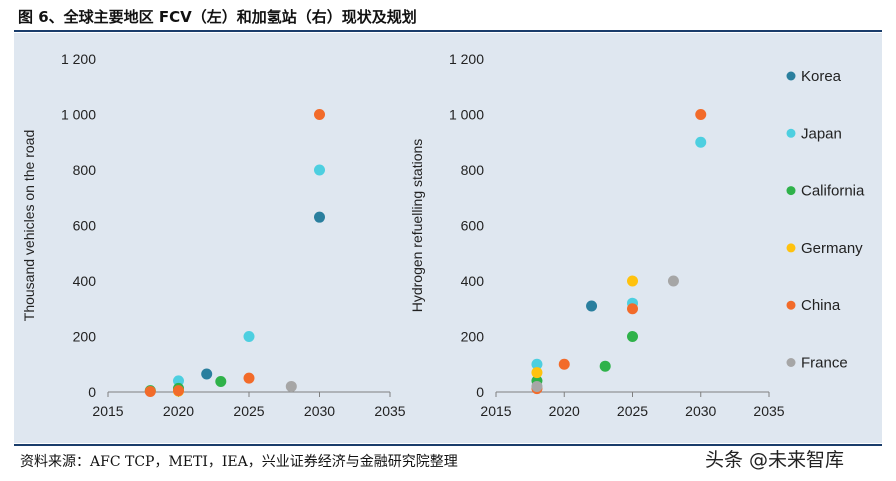  What do you see at coordinates (821, 133) in the screenshot?
I see `legend-label-japan: Japan` at bounding box center [821, 133].